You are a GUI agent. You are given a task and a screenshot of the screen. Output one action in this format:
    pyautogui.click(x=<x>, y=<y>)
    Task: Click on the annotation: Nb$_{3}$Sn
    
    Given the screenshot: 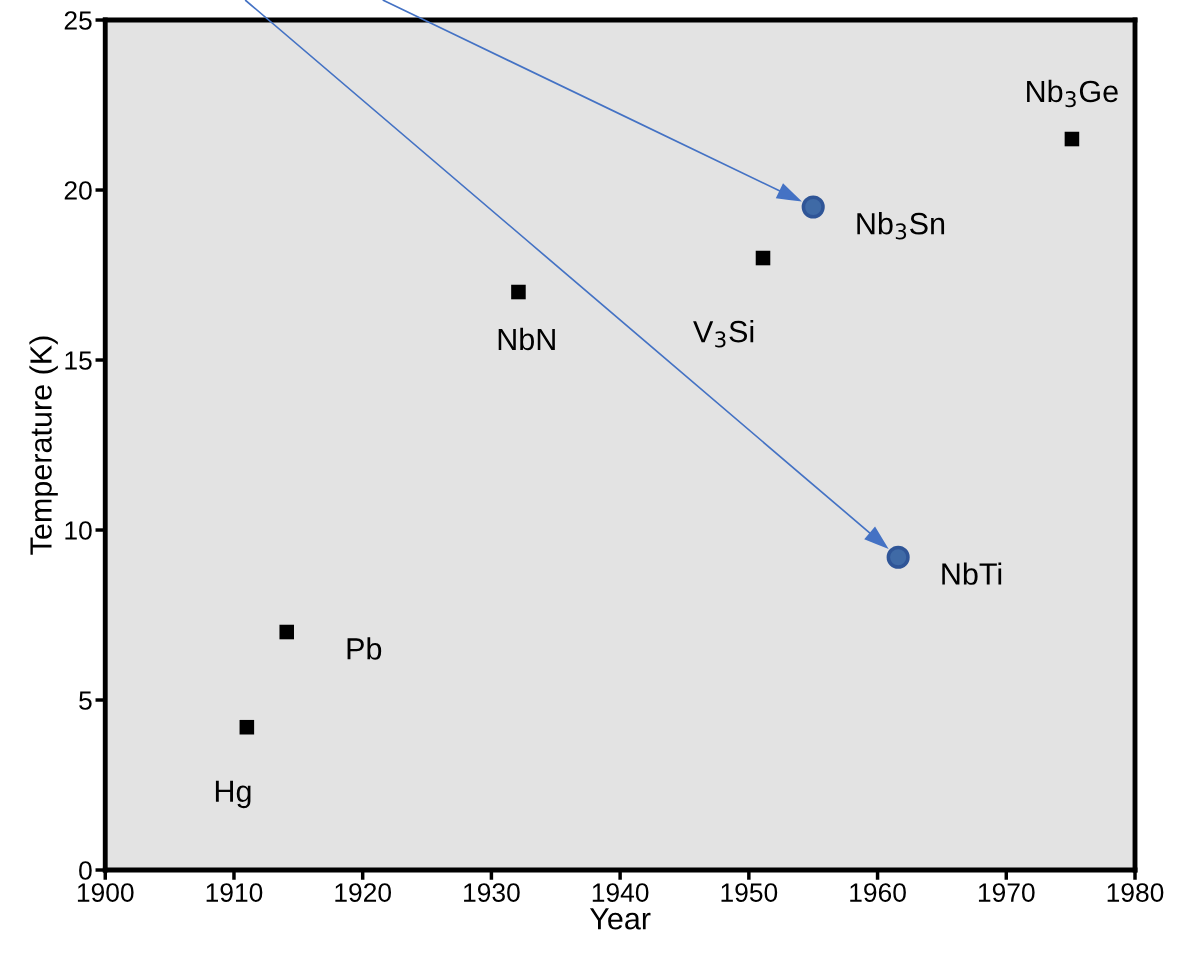 What is the action you would take?
    pyautogui.click(x=901, y=226)
    